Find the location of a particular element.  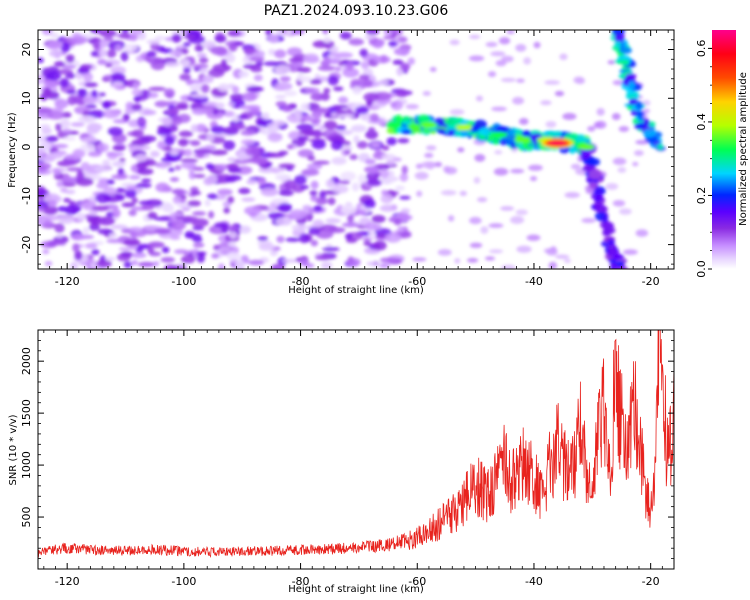

snr-xlabel: Height of straight line (km) is located at coordinates (356, 589).